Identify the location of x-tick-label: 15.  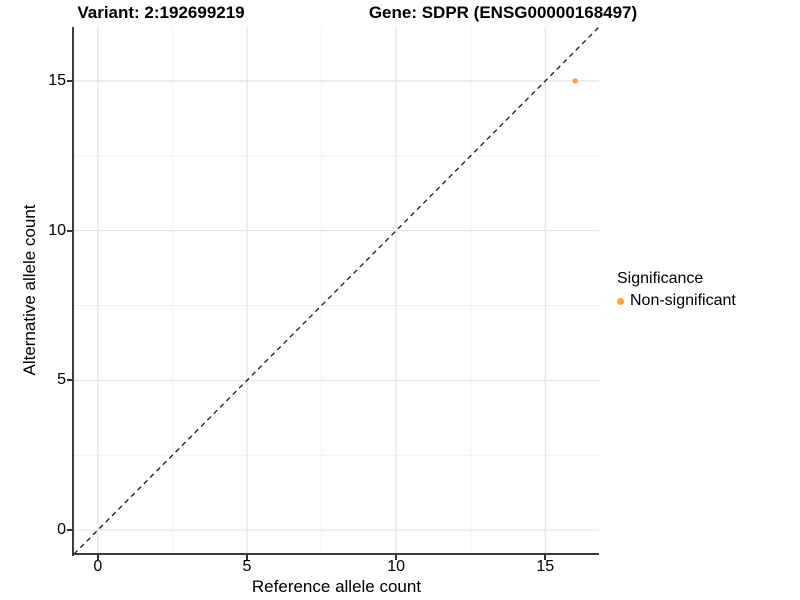
(545, 566).